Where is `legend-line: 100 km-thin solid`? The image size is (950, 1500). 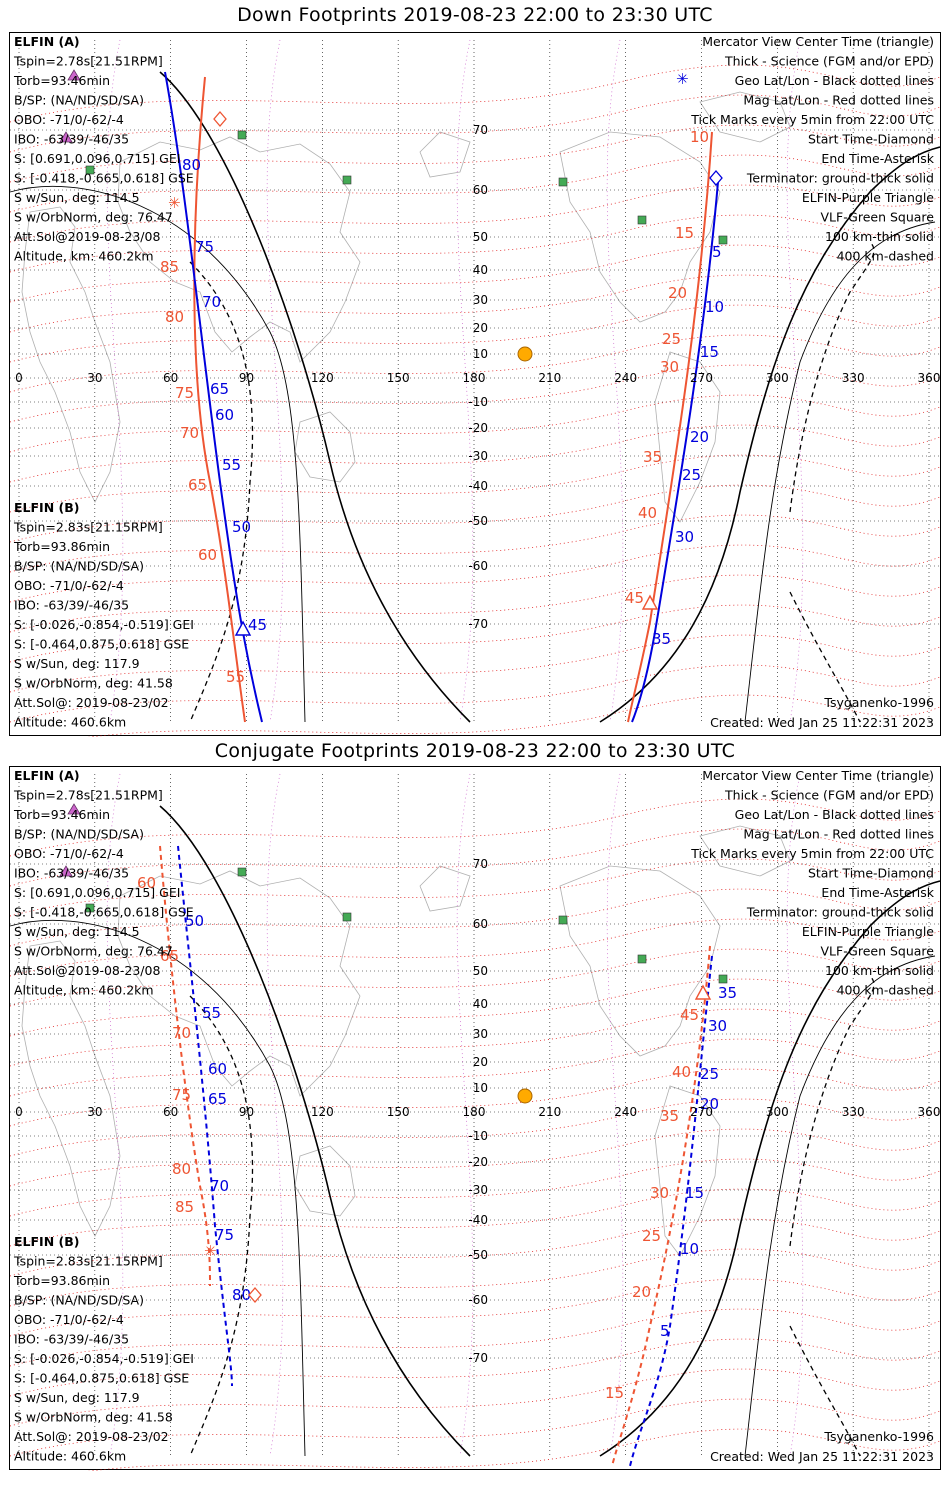
legend-line: 100 km-thin solid is located at coordinates (879, 236).